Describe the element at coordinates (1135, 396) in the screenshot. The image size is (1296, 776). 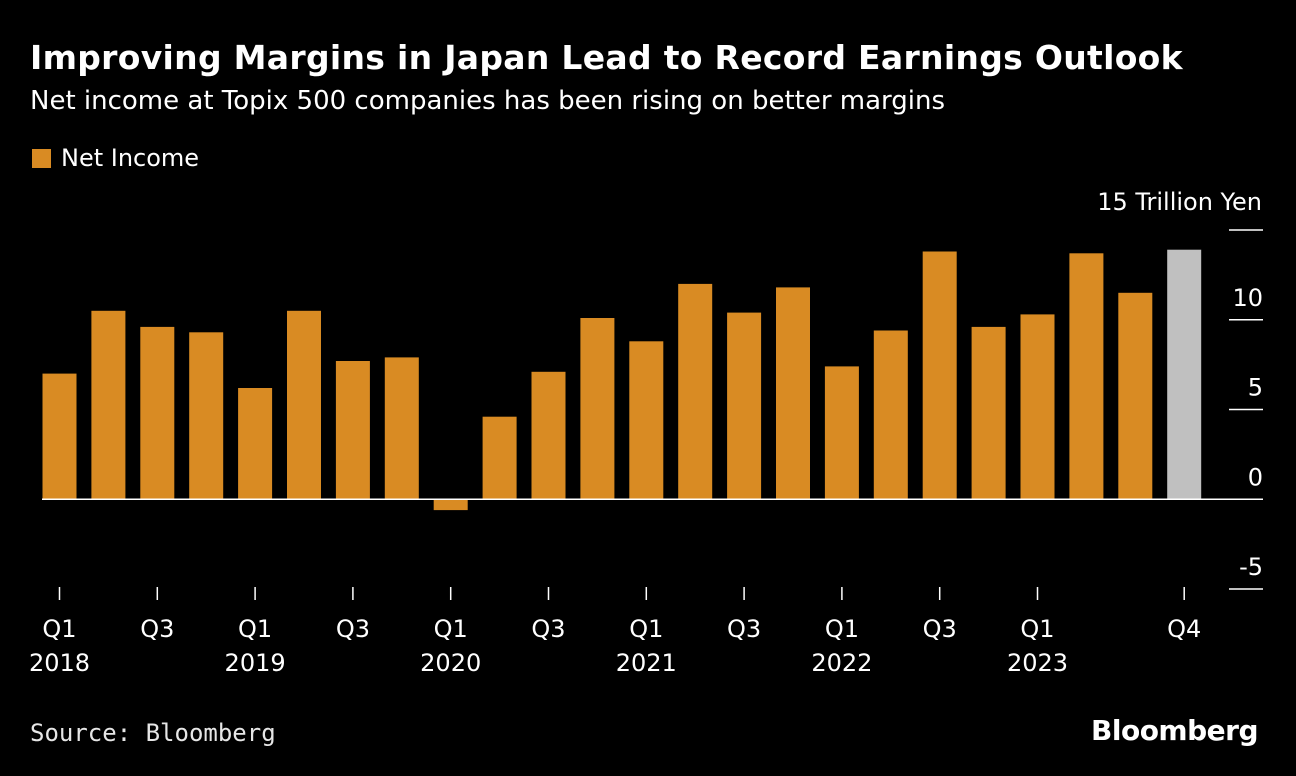
I see `bar-q3-2023` at that location.